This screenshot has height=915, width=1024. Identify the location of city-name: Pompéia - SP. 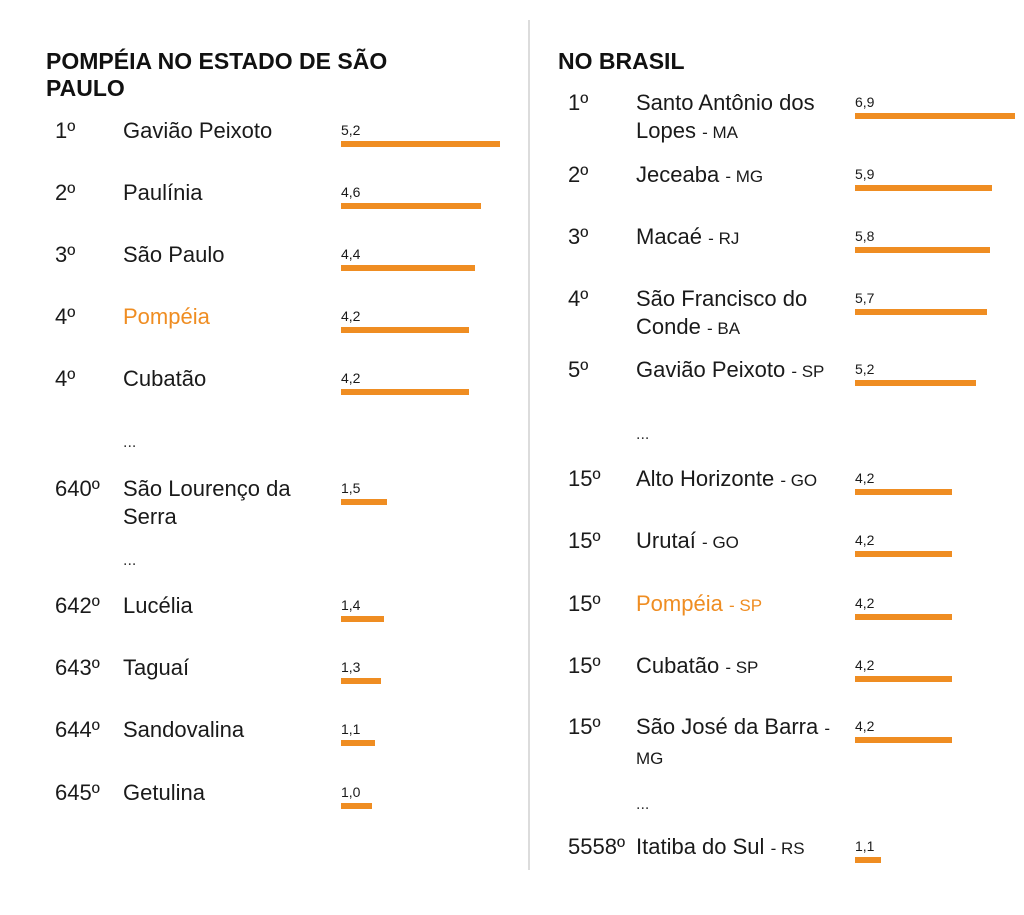
(699, 603).